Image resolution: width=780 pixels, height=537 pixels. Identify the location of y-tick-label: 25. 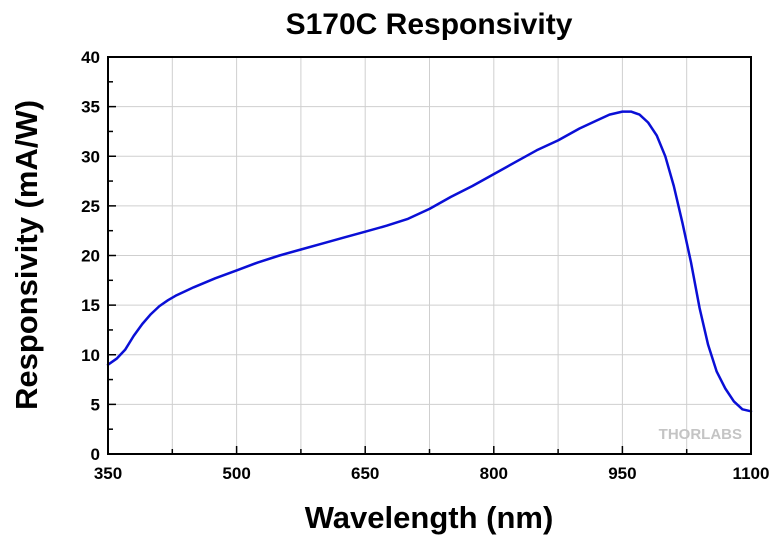
(90, 206).